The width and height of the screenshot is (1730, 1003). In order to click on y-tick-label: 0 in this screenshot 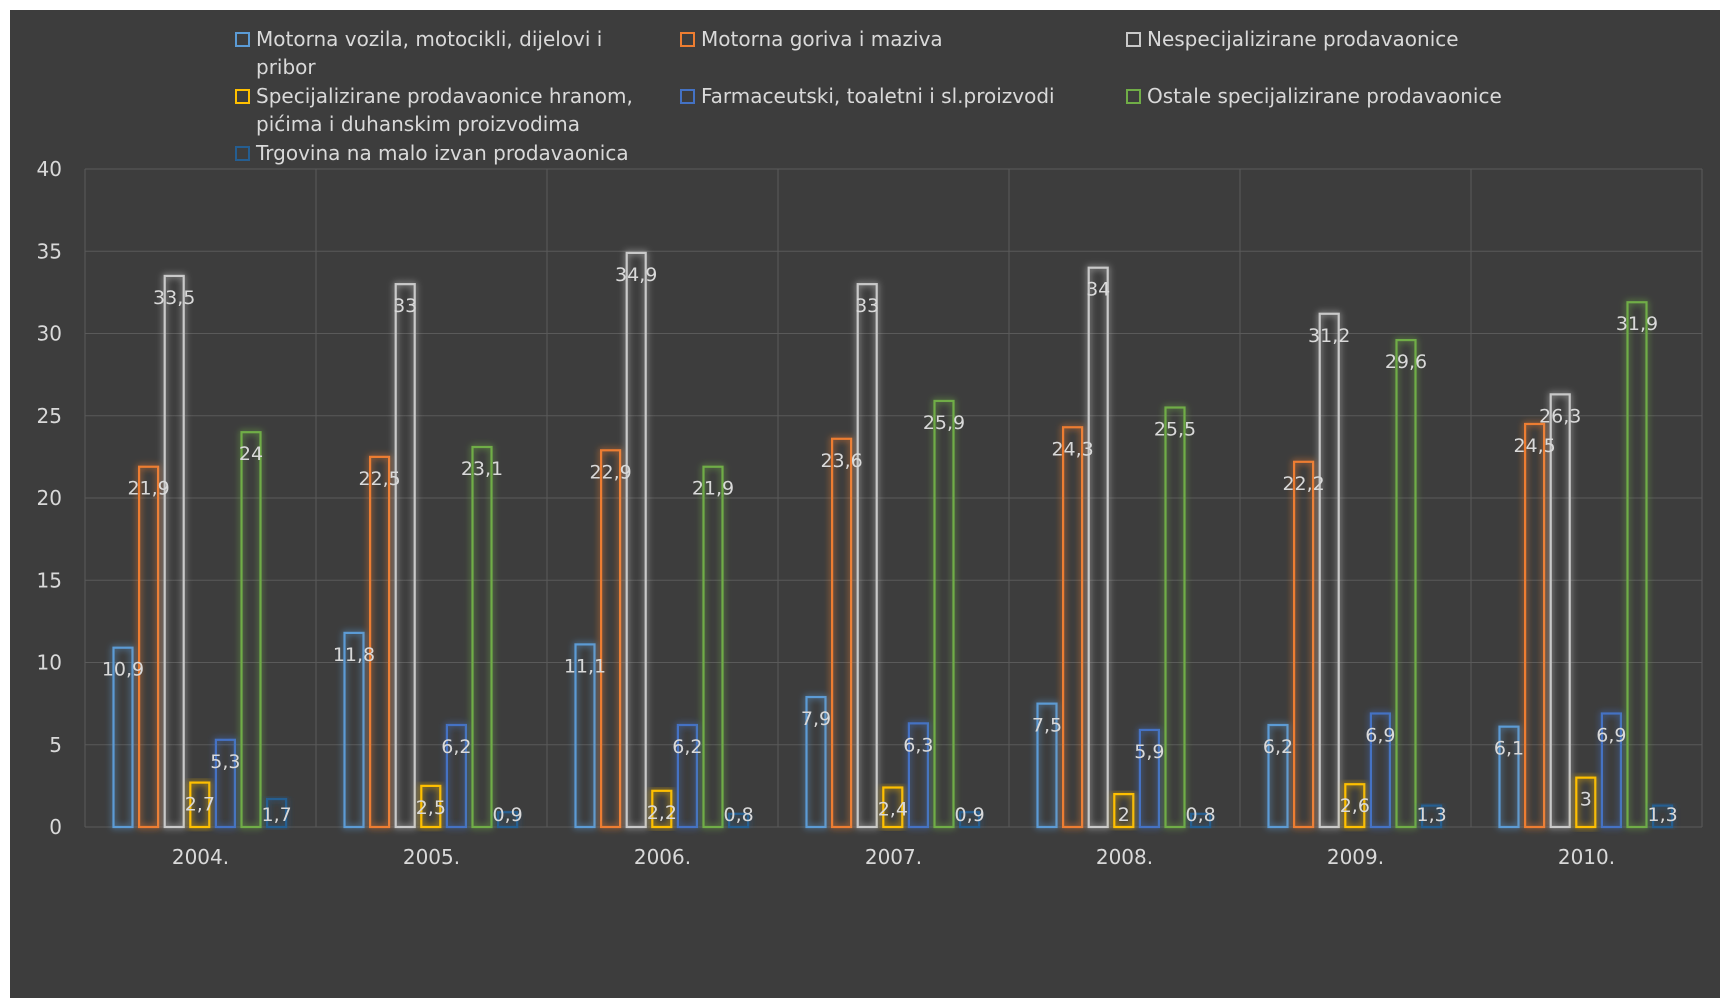, I will do `click(55, 827)`.